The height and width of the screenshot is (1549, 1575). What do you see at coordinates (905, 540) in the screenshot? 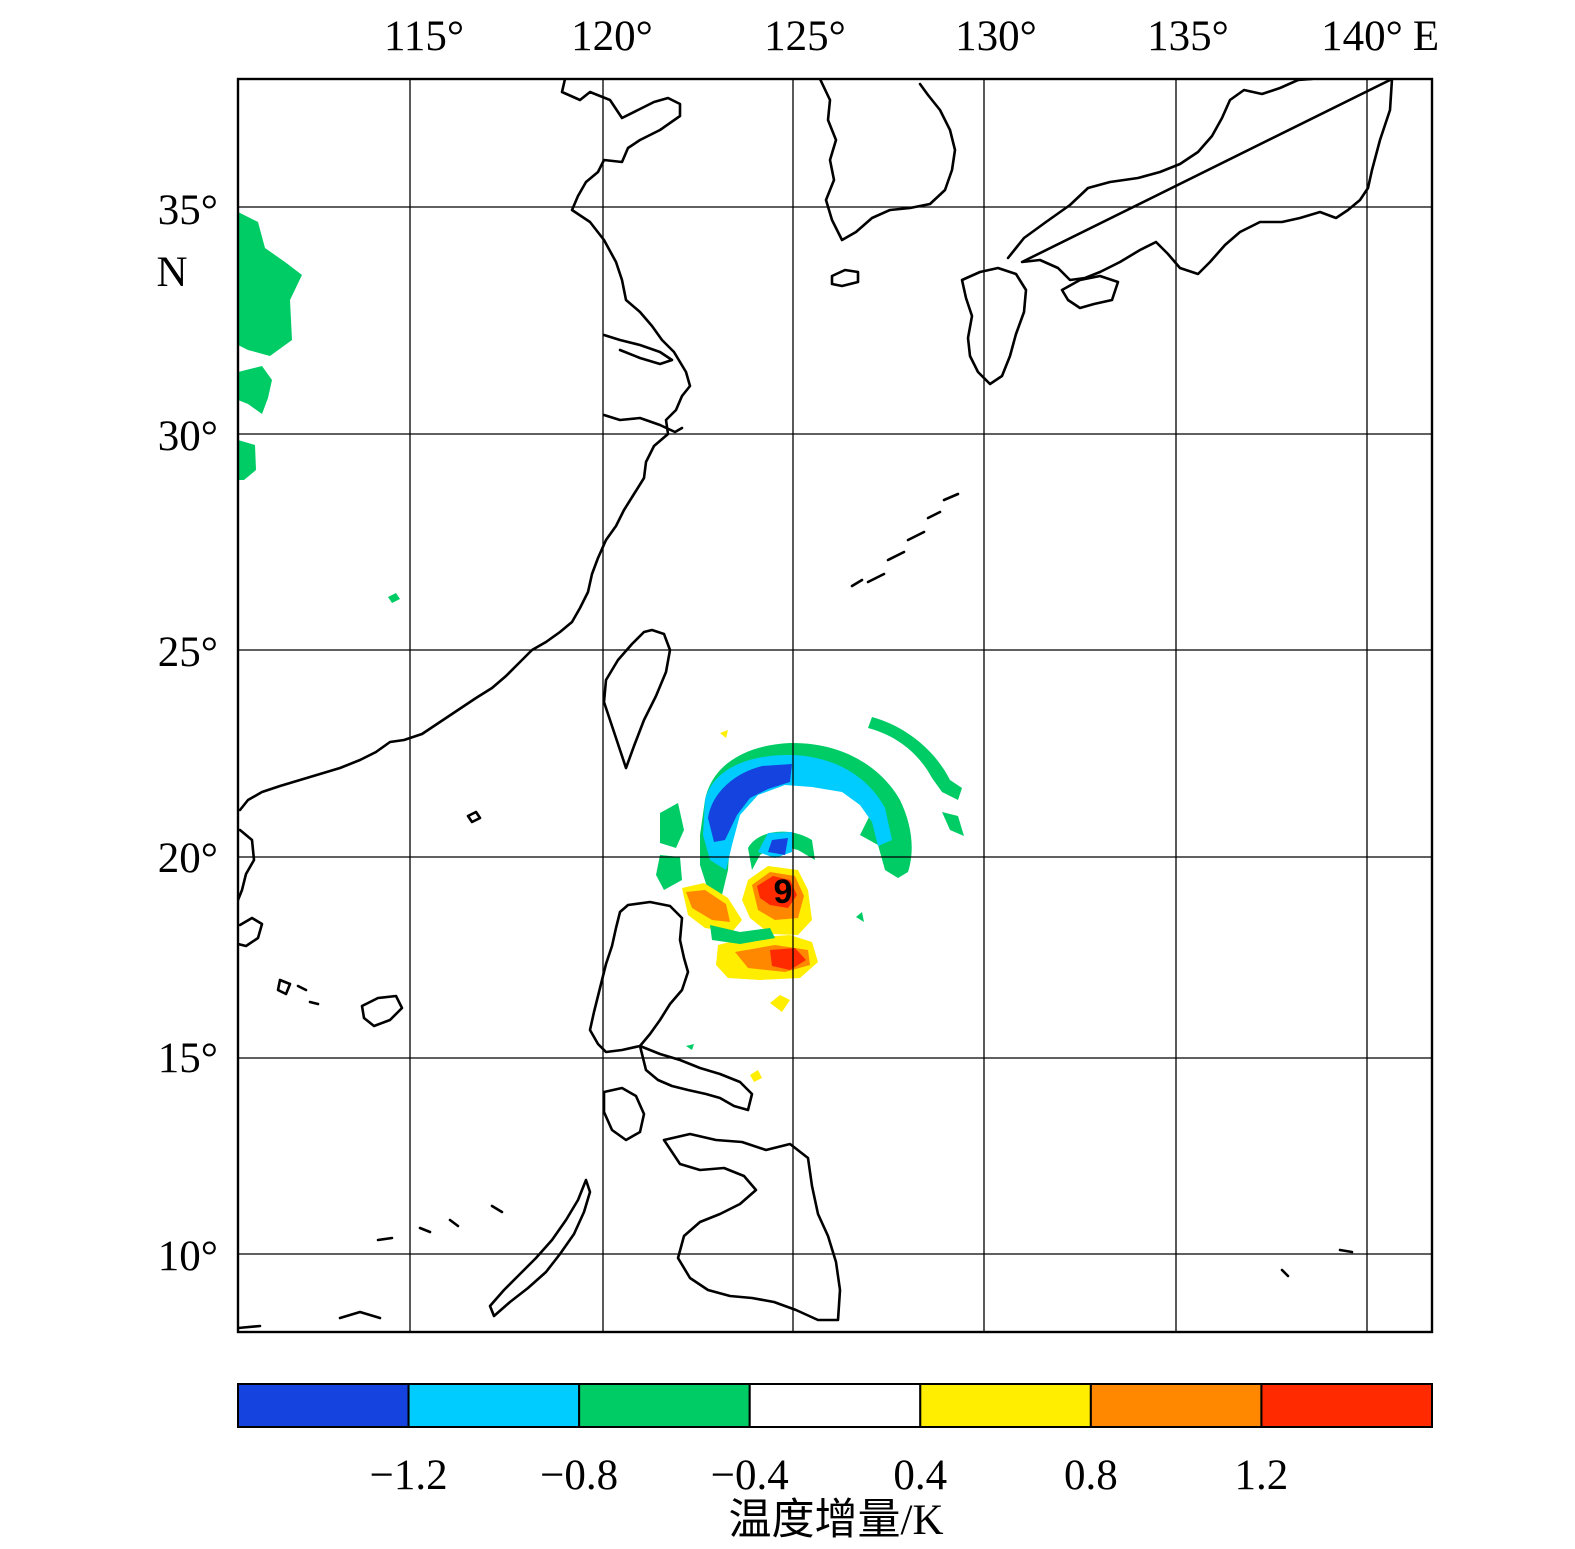
I see `coastline-ryukyu` at bounding box center [905, 540].